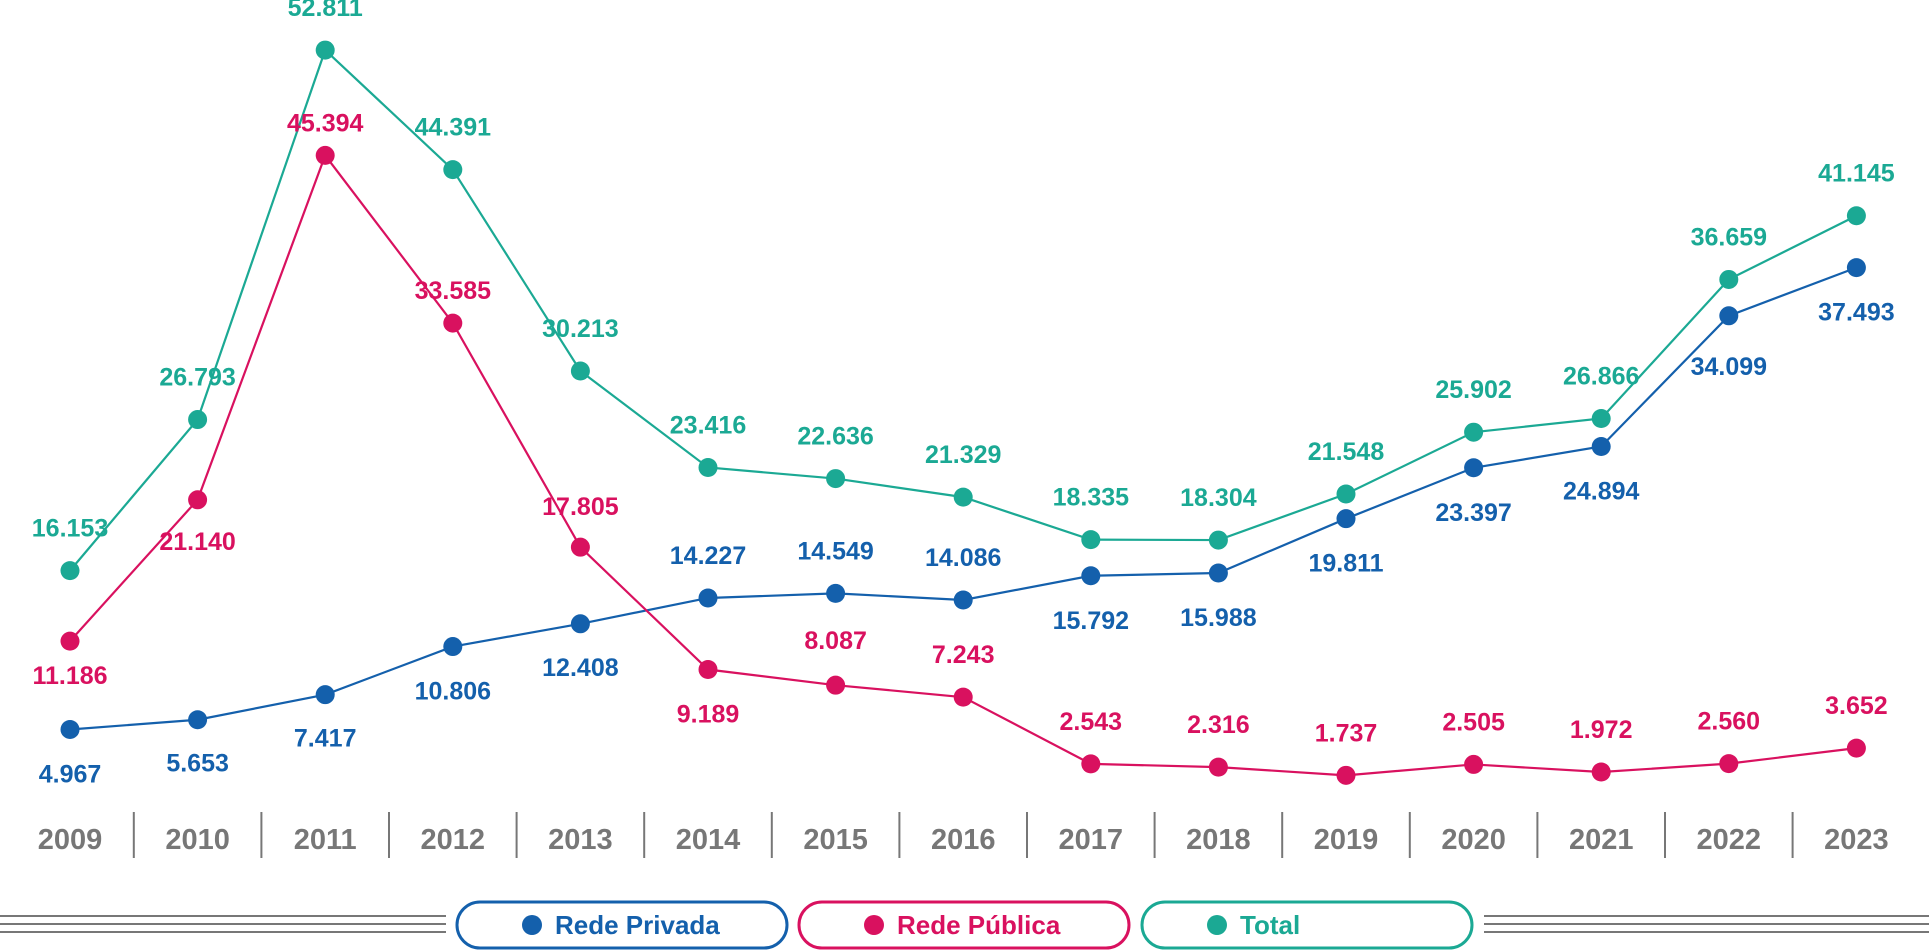  I want to click on data-label-total-2021: 26.866, so click(1601, 377).